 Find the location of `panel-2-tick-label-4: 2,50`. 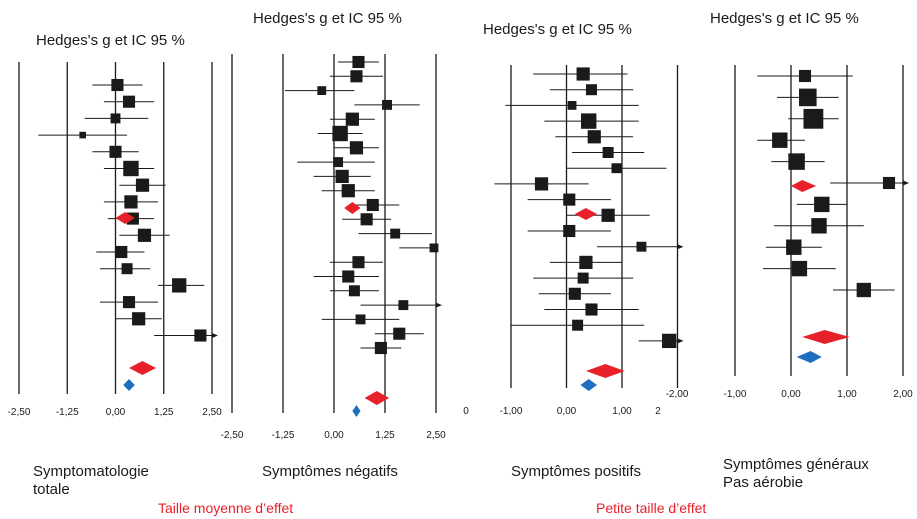

panel-2-tick-label-4: 2,50 is located at coordinates (436, 435).